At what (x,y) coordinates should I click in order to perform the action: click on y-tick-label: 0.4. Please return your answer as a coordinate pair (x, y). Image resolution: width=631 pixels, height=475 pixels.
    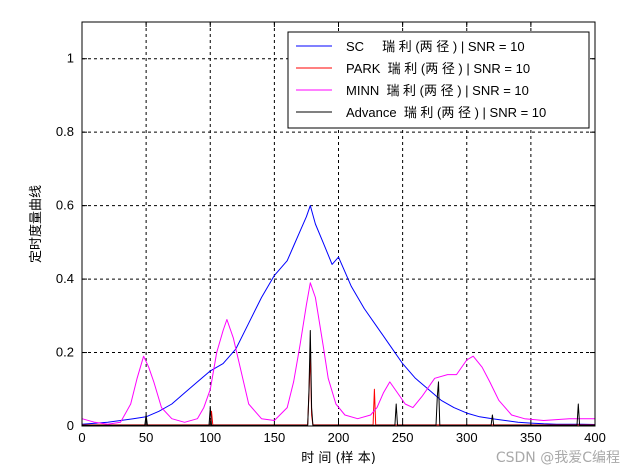
    Looking at the image, I should click on (65, 278).